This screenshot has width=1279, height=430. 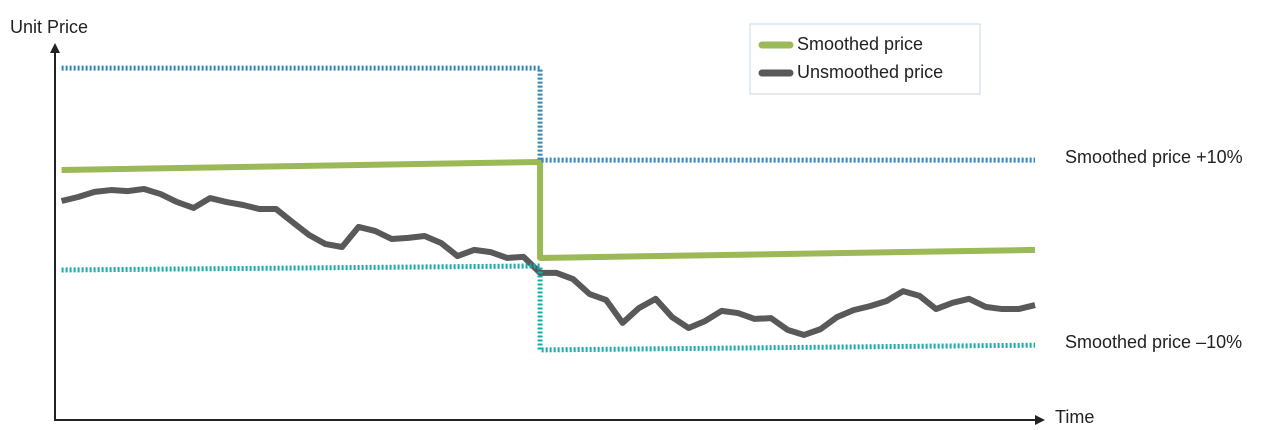 I want to click on legend-label: Smoothed price, so click(x=860, y=44).